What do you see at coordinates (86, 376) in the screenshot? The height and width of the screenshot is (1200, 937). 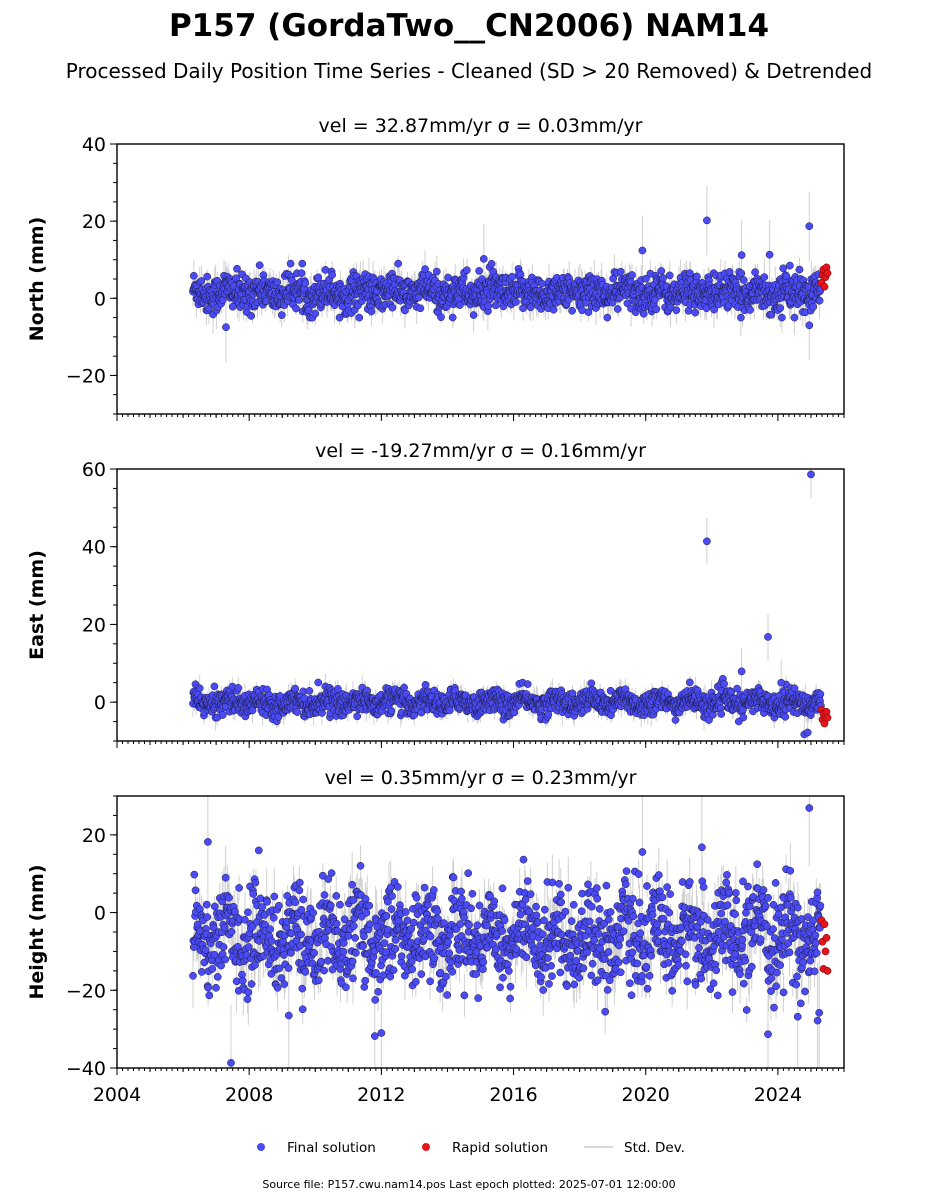 I see `y-tick-label: −20` at bounding box center [86, 376].